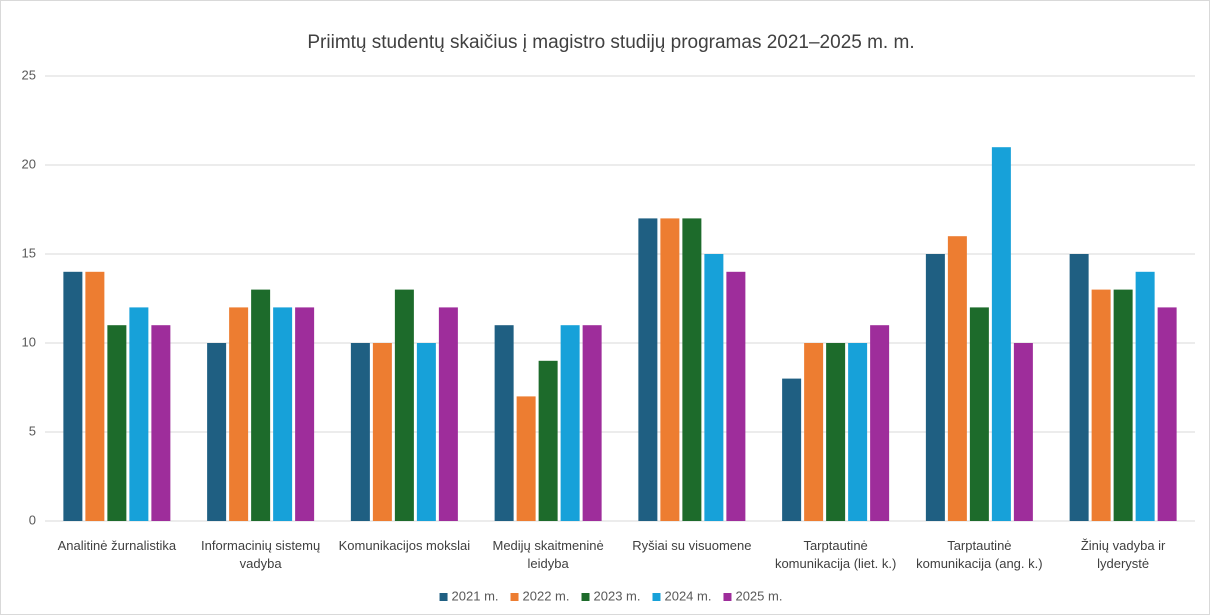  What do you see at coordinates (29, 341) in the screenshot?
I see `y-tick-label: 10` at bounding box center [29, 341].